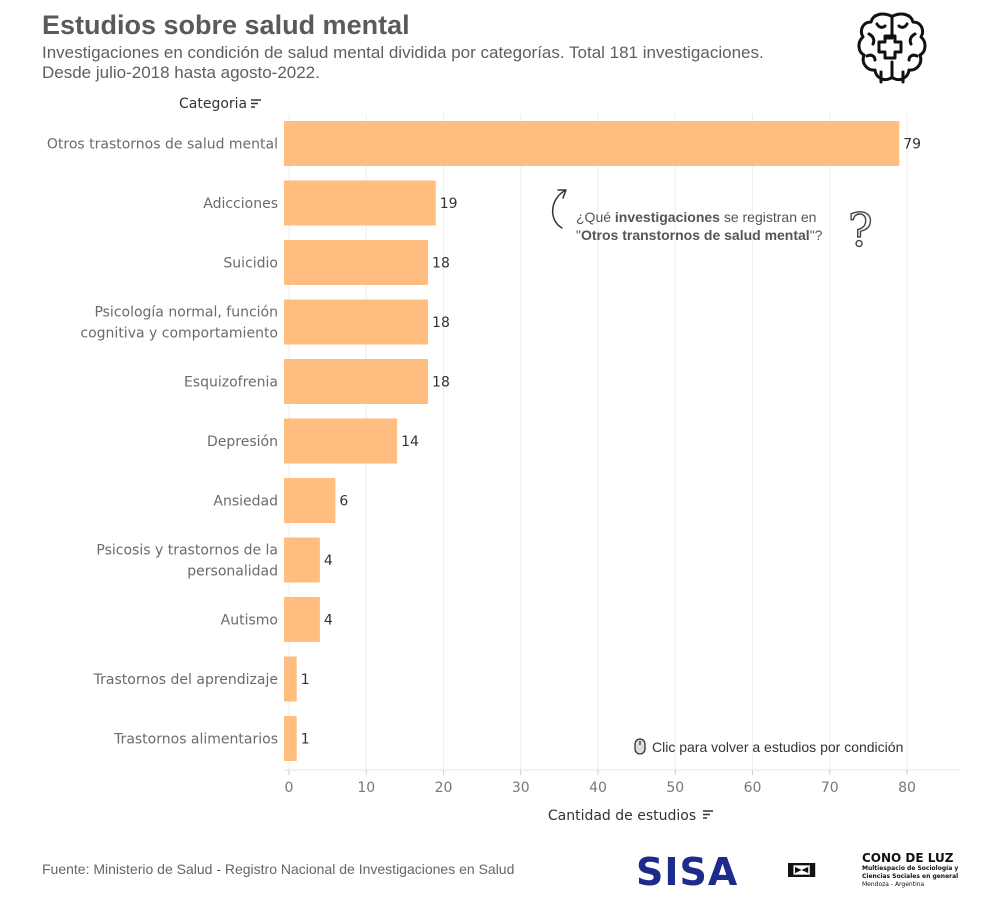 Image resolution: width=997 pixels, height=908 pixels. I want to click on category-label-line: Trastornos alimentarios, so click(195, 740).